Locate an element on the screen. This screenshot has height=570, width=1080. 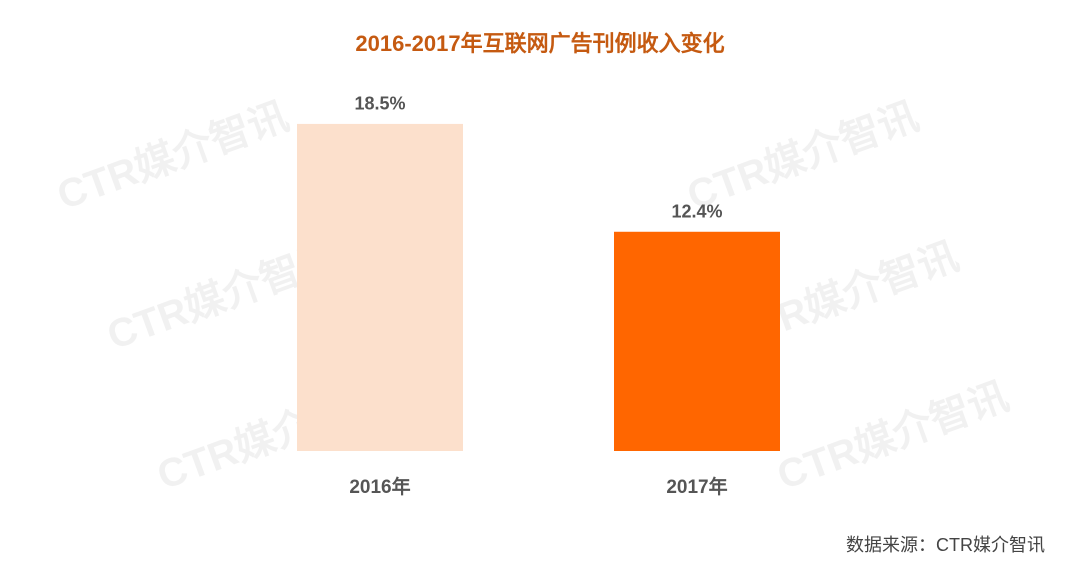
x-tick-label: 2017年 is located at coordinates (696, 486).